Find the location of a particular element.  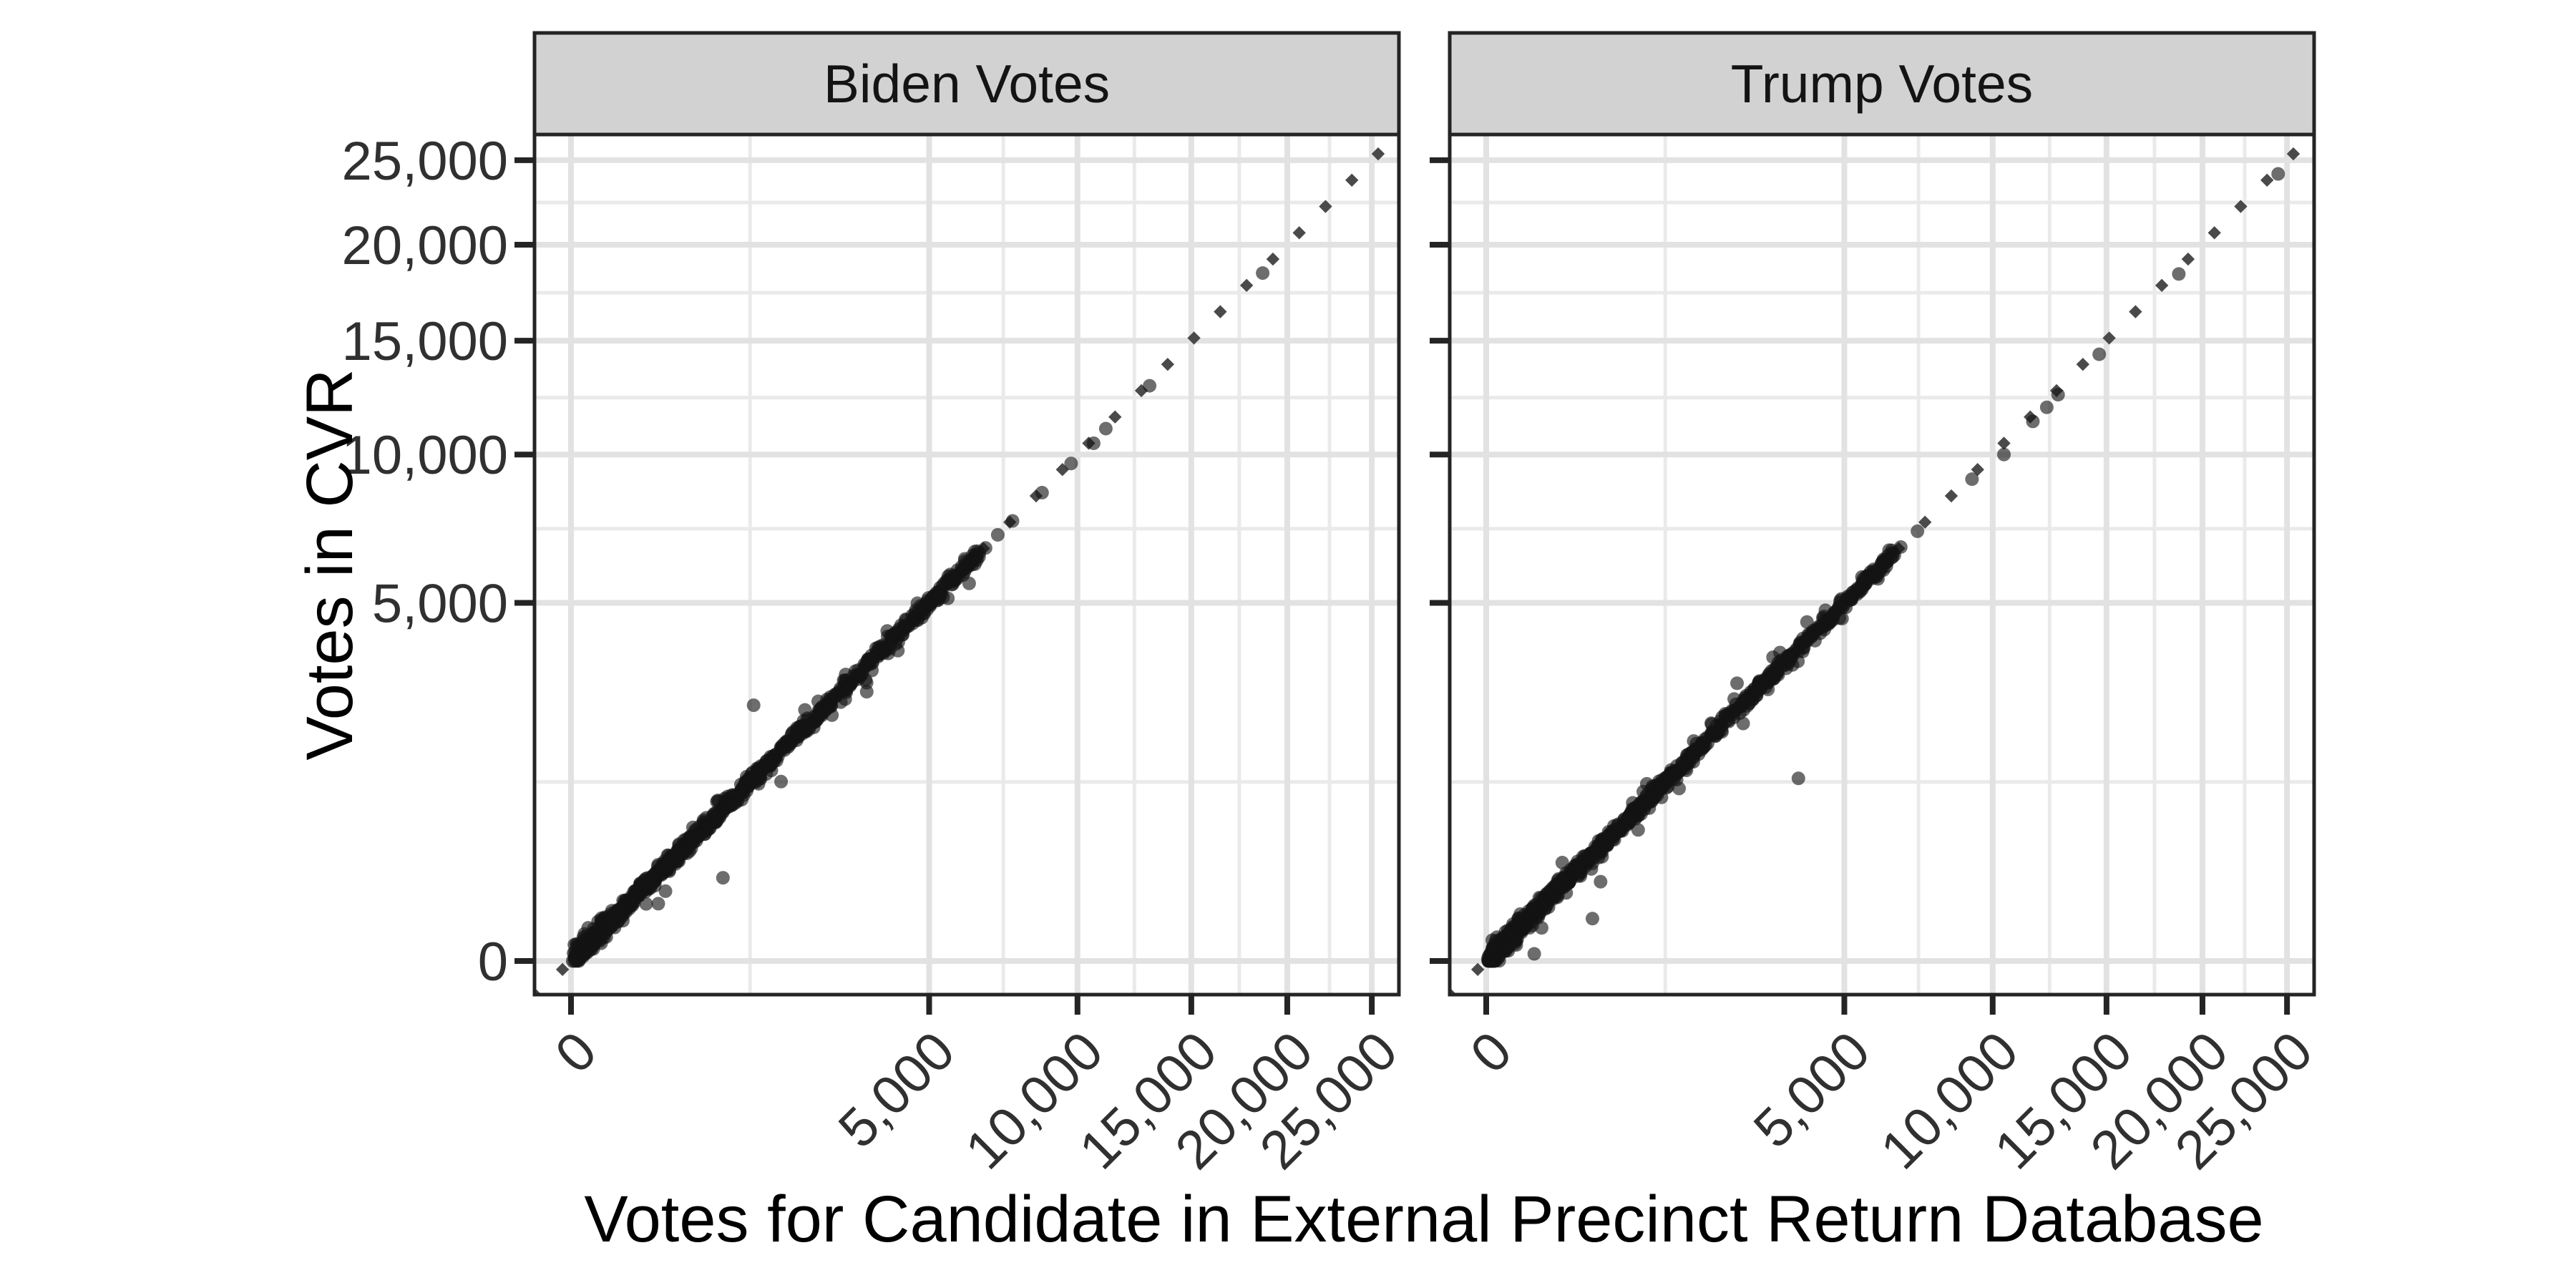

y-axis-ticks: 0 5,000 10,000 15,000 20,000 25,000 is located at coordinates (438, 561).